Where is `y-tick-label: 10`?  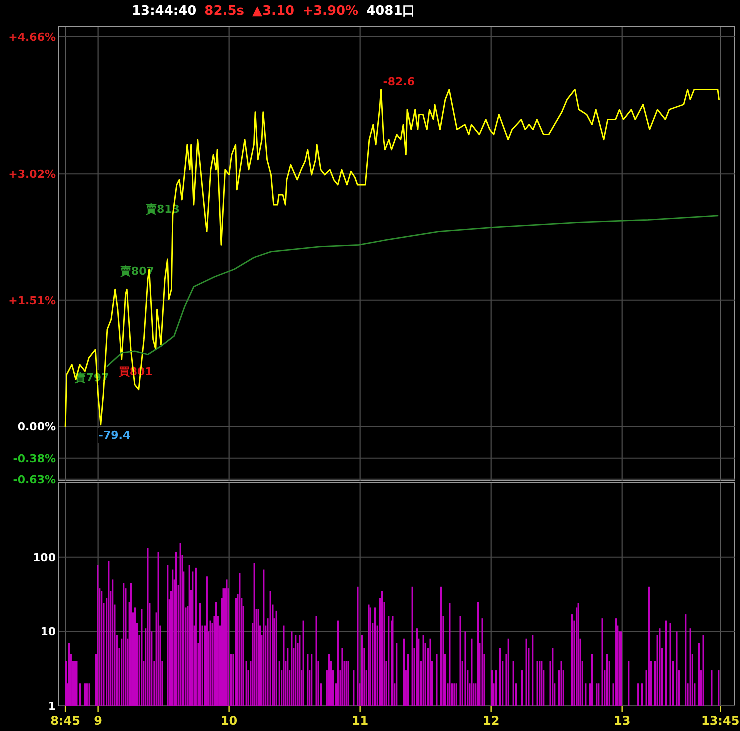
y-tick-label: 10 is located at coordinates (48, 632).